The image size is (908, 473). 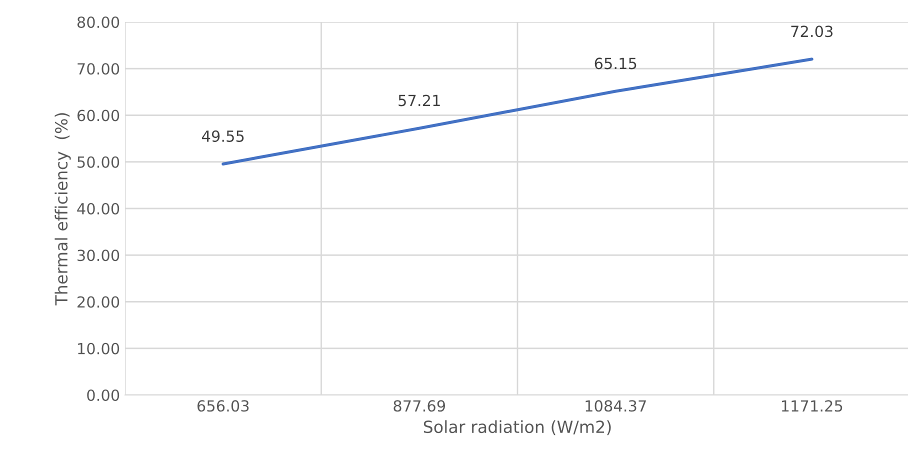 I want to click on data-label: 72.03, so click(x=812, y=32).